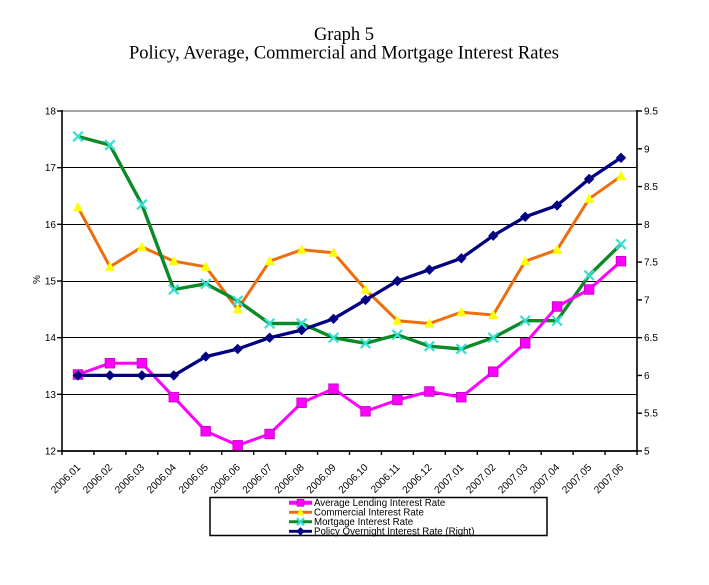 Image resolution: width=709 pixels, height=585 pixels. What do you see at coordinates (651, 263) in the screenshot?
I see `svg-text: 7.5` at bounding box center [651, 263].